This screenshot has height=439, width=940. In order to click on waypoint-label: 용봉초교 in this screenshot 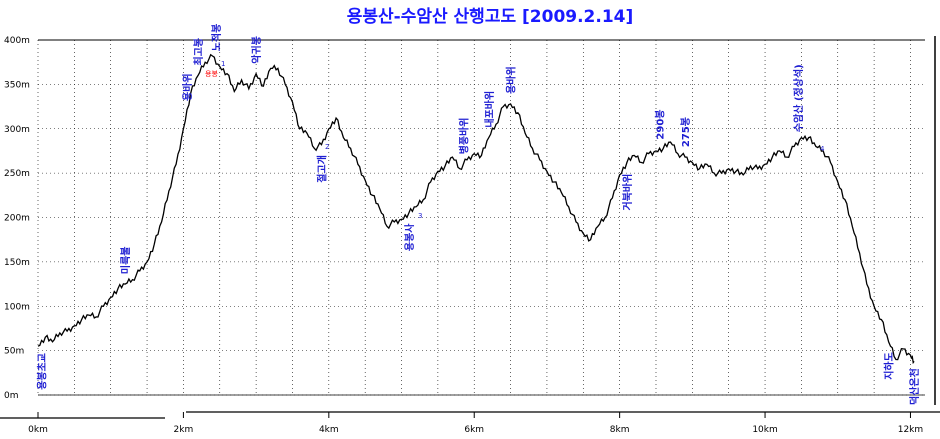, I will do `click(42, 371)`.